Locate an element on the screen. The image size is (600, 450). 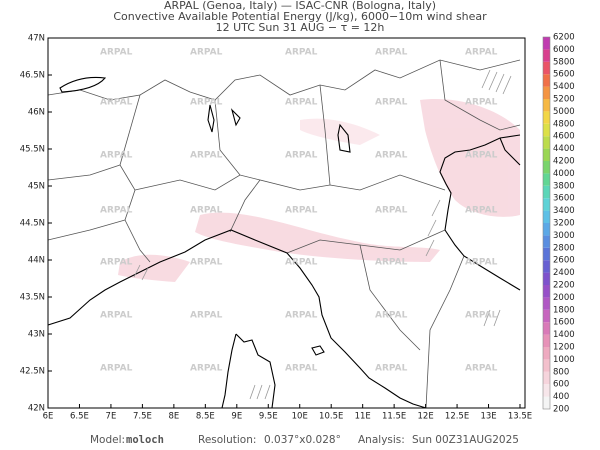
lon-label: 11.5E is located at coordinates (394, 417).